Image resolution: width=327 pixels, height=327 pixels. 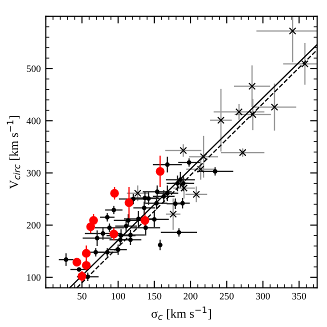 What do you see at coordinates (33, 173) in the screenshot?
I see `y-tick-label: 300` at bounding box center [33, 173].